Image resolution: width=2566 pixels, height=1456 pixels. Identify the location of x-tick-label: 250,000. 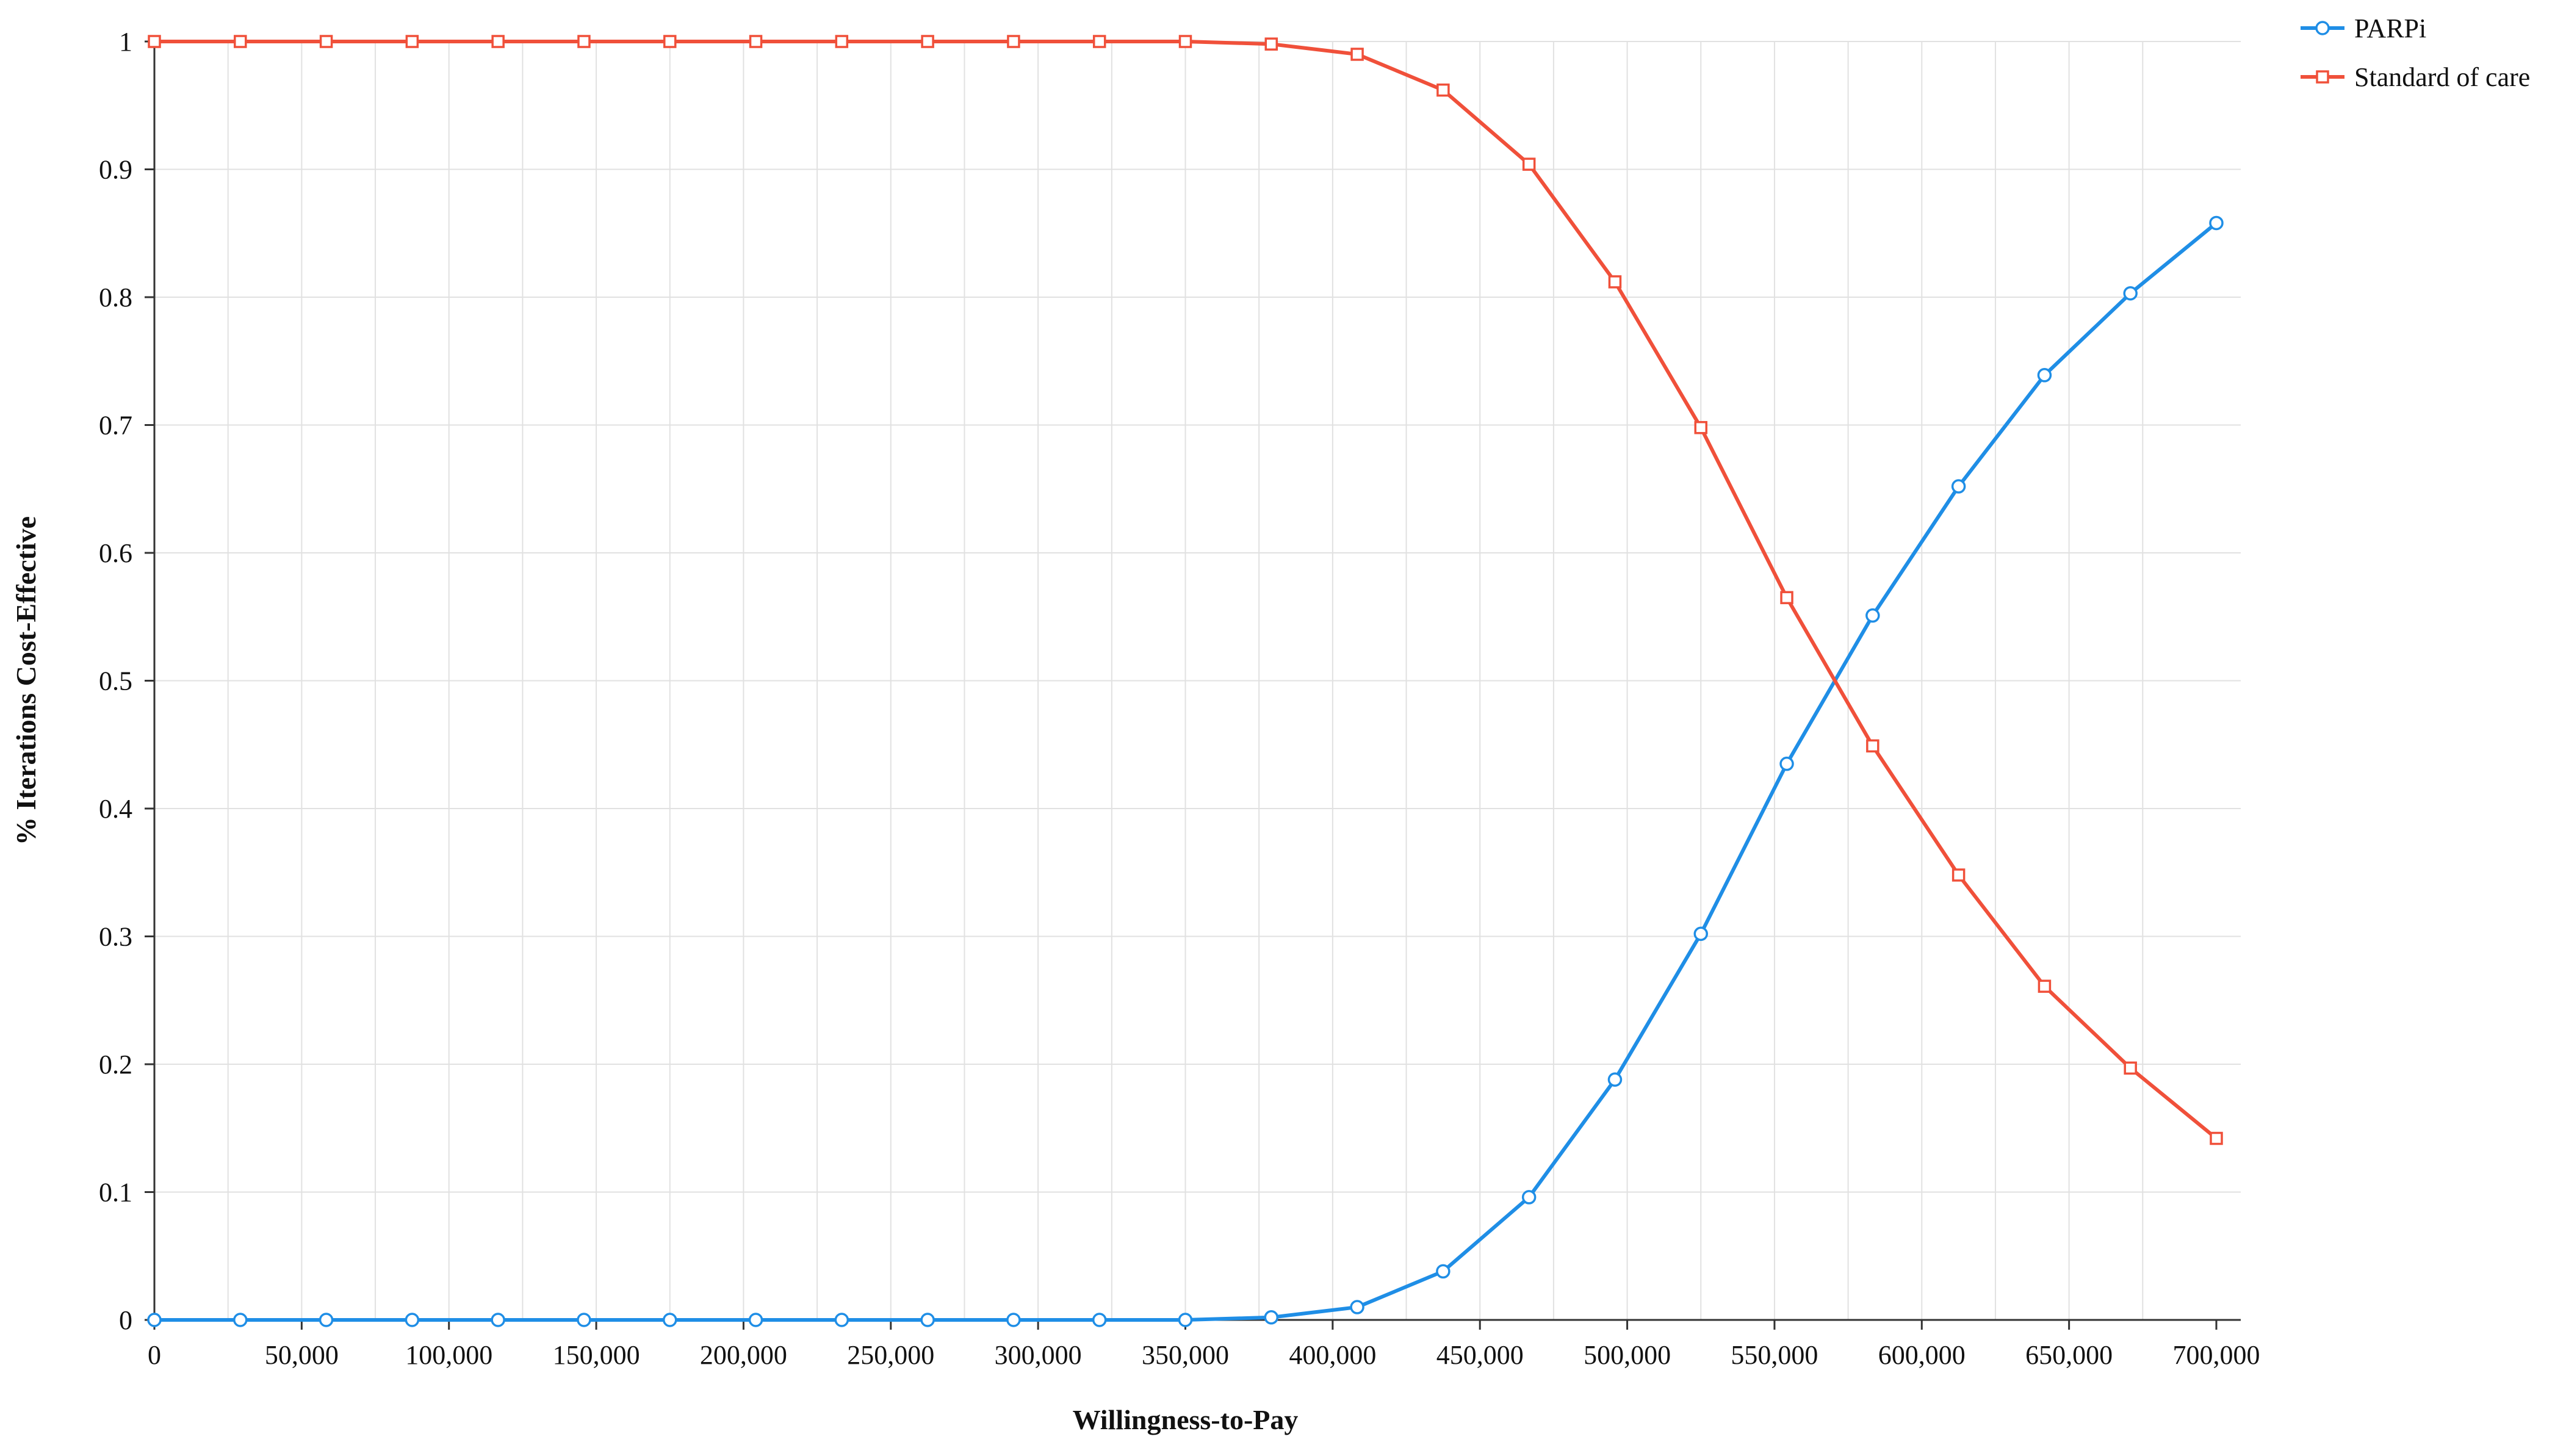
(890, 1355).